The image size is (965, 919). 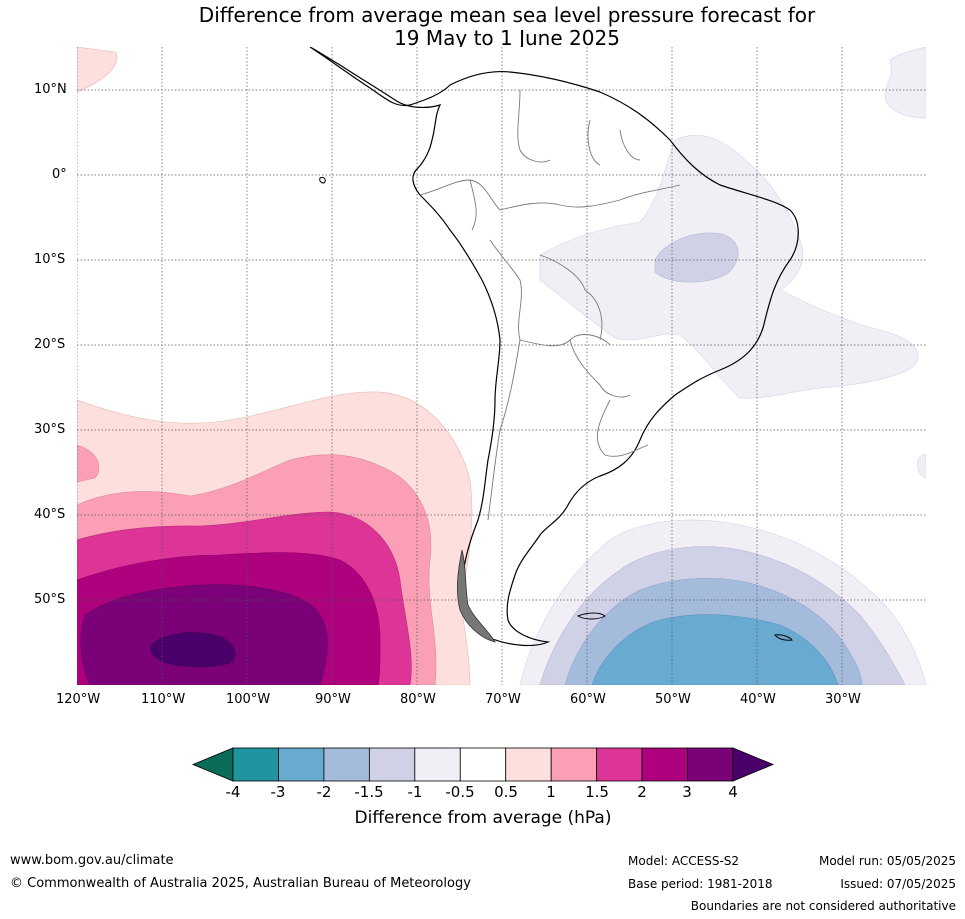 I want to click on lat-label: 0°, so click(x=59, y=174).